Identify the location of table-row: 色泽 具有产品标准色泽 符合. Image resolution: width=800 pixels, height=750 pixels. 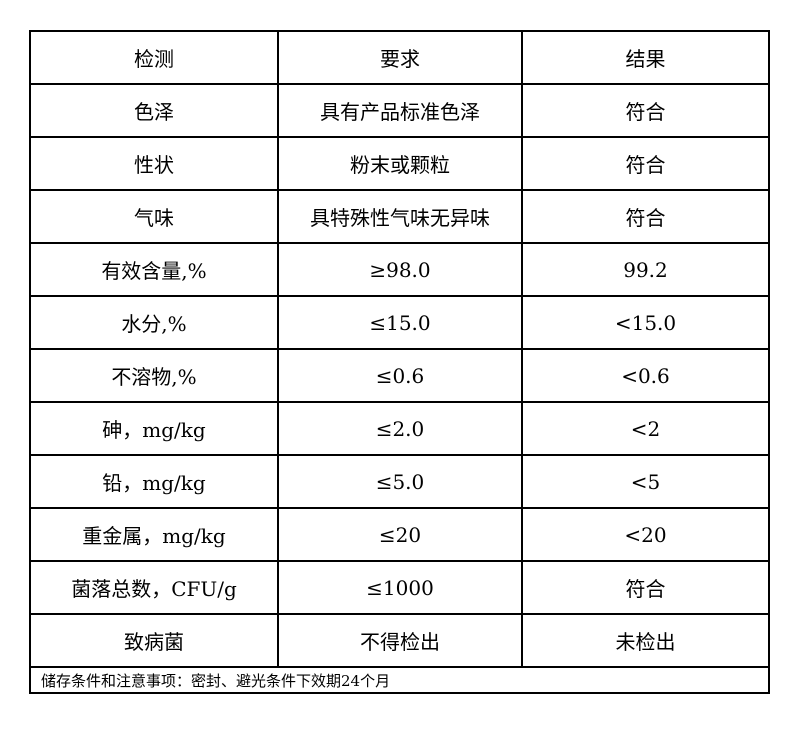
(399, 110).